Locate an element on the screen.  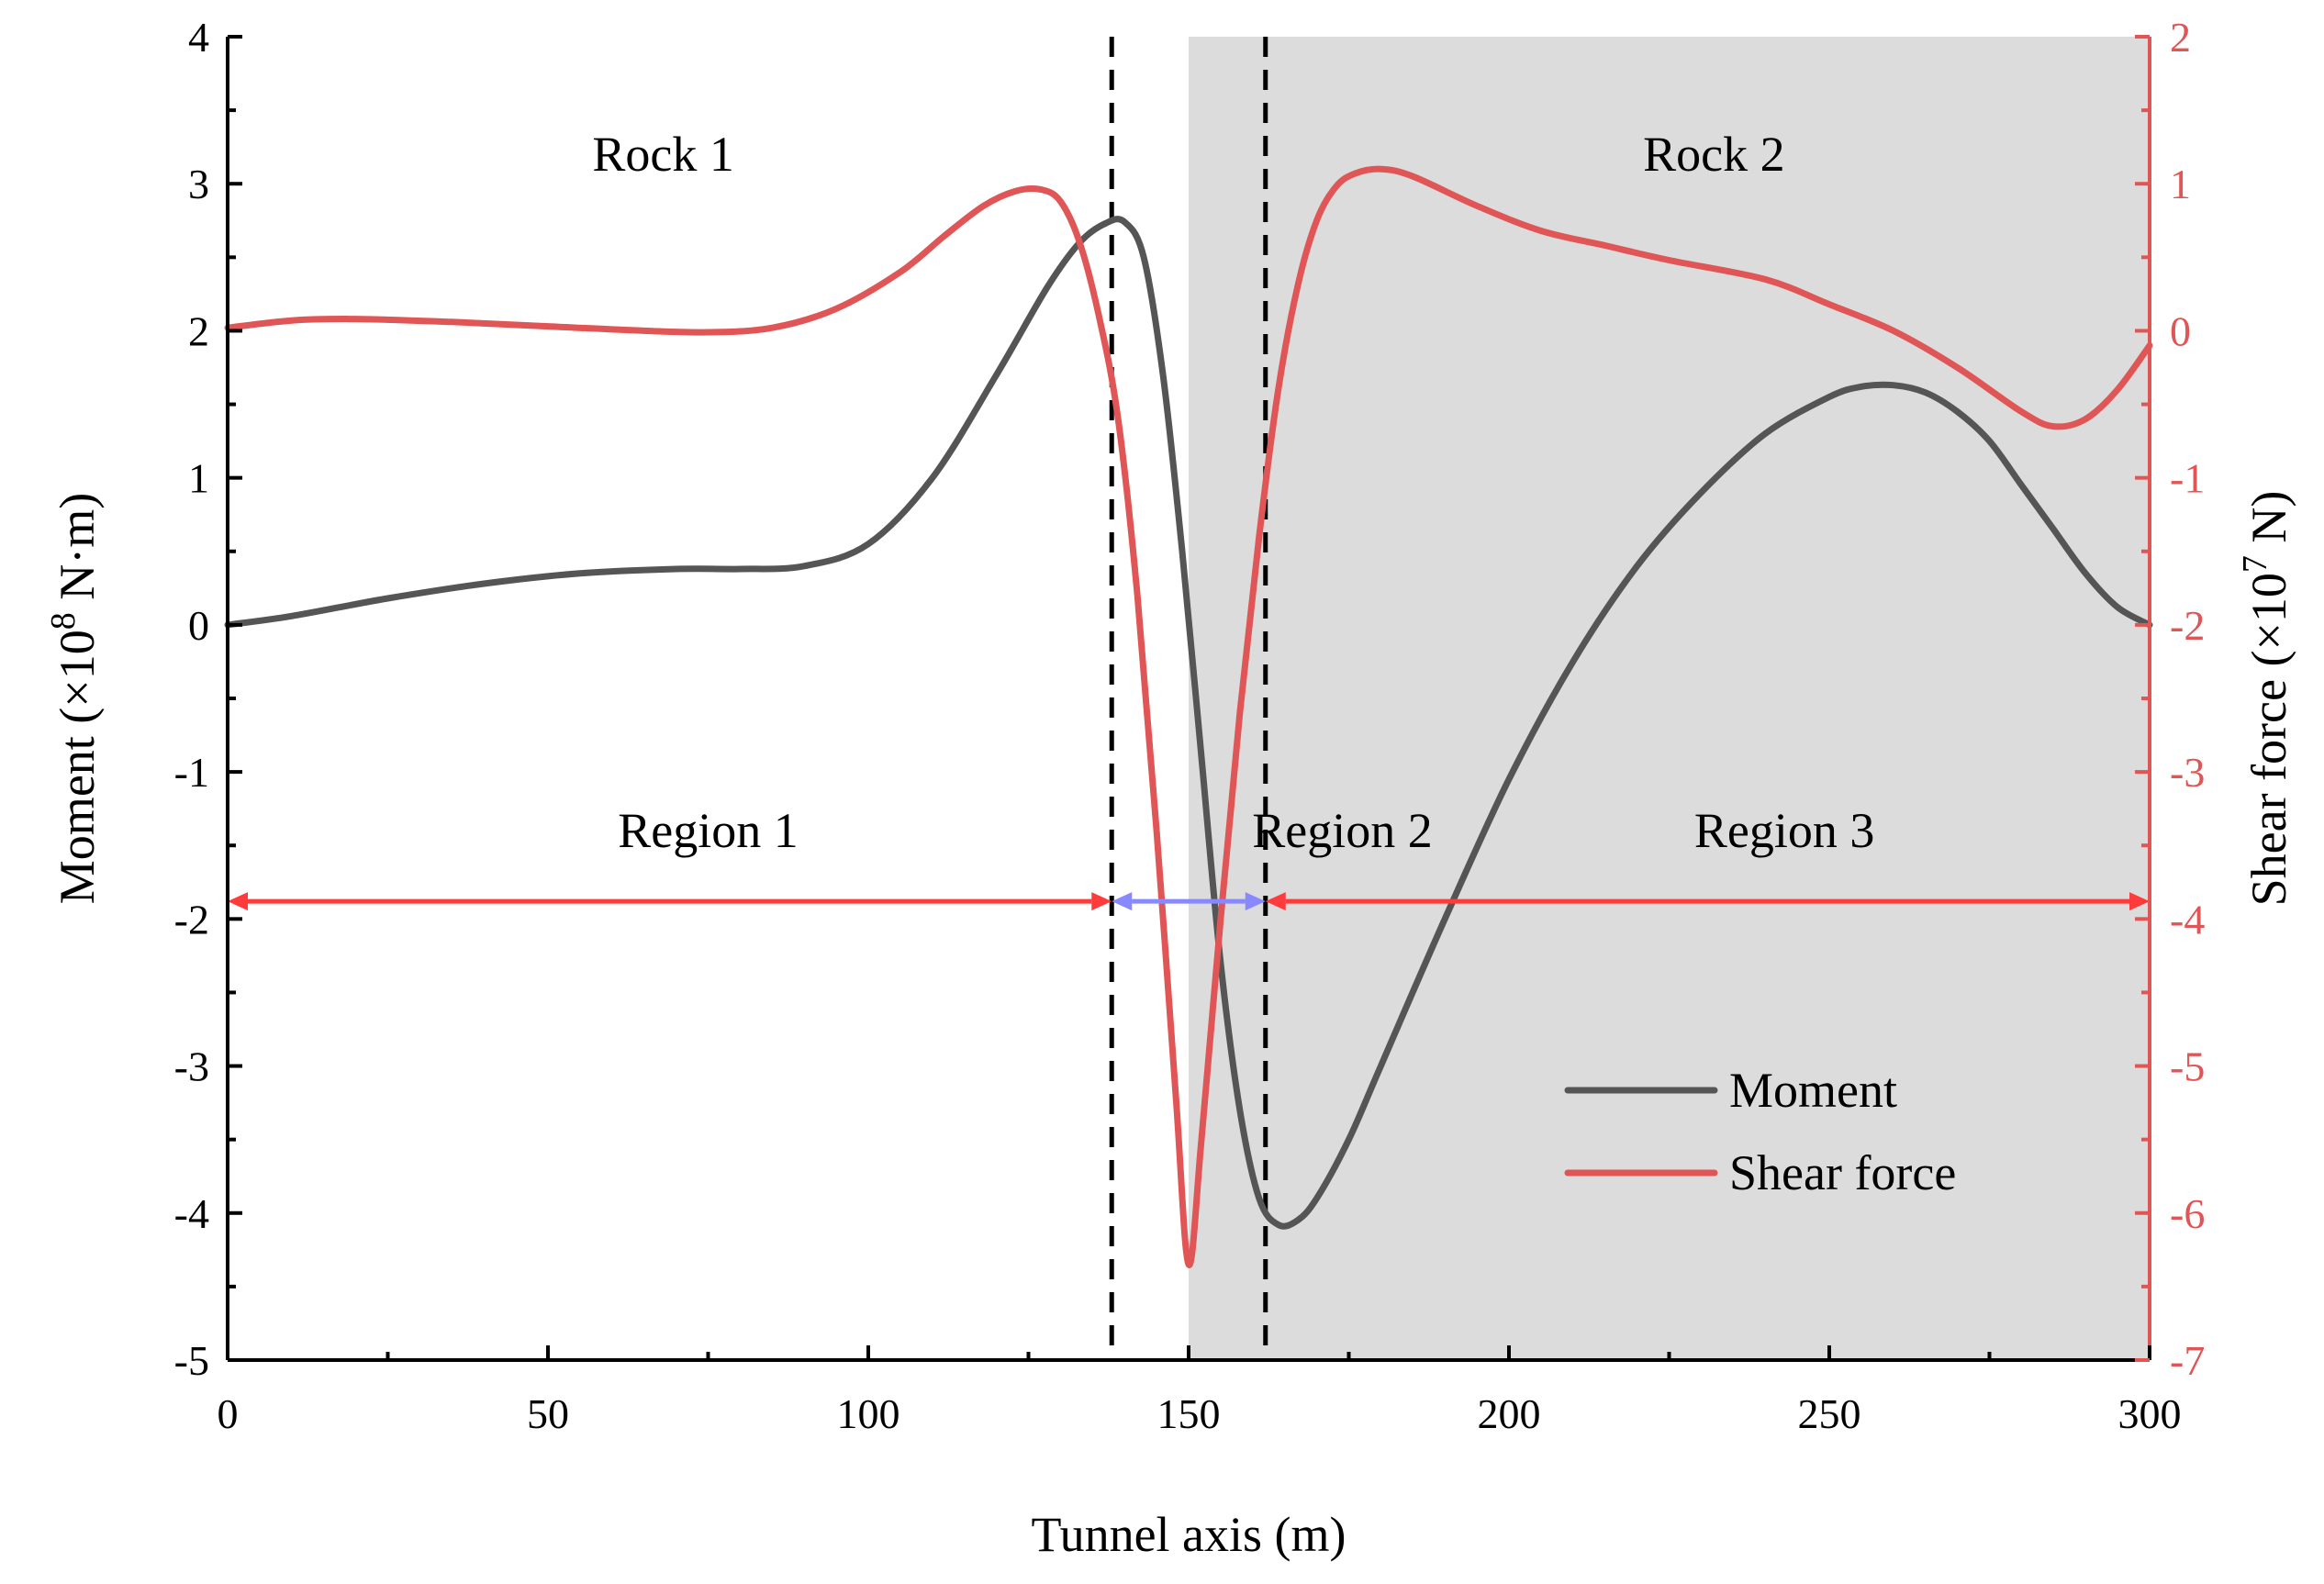
region-3-arrow-head-right is located at coordinates (2139, 901).